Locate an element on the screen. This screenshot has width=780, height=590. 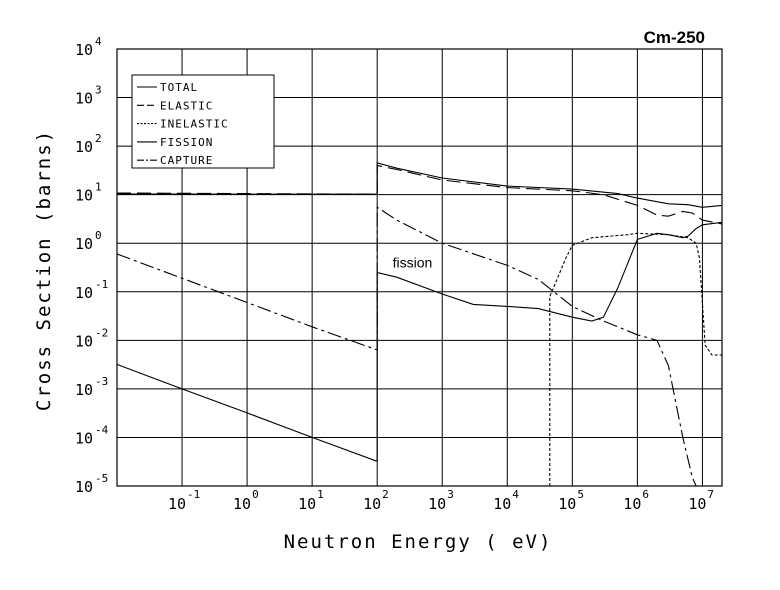
chart-title: Cm-250 is located at coordinates (674, 37).